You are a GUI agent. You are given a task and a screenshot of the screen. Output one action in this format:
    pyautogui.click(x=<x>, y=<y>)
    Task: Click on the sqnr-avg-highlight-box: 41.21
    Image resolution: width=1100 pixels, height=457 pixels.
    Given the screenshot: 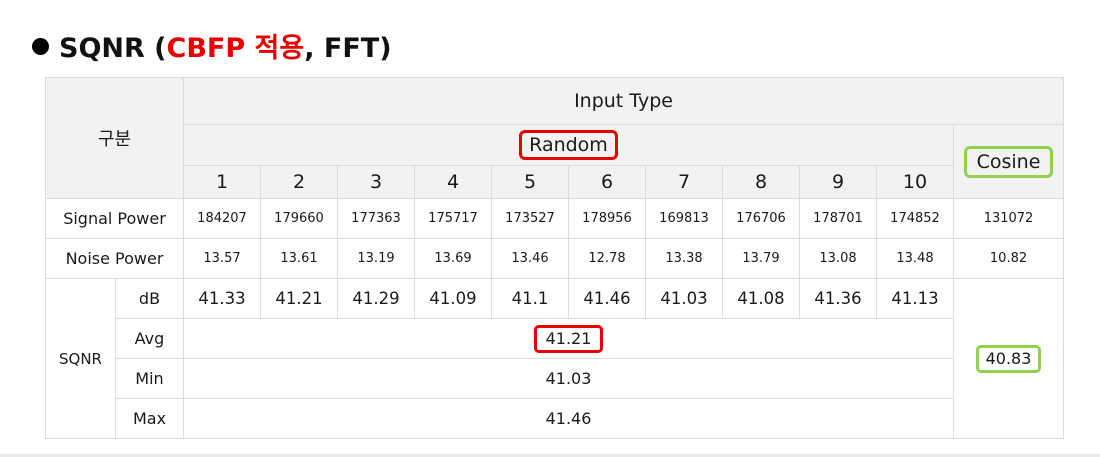 What is the action you would take?
    pyautogui.click(x=568, y=338)
    